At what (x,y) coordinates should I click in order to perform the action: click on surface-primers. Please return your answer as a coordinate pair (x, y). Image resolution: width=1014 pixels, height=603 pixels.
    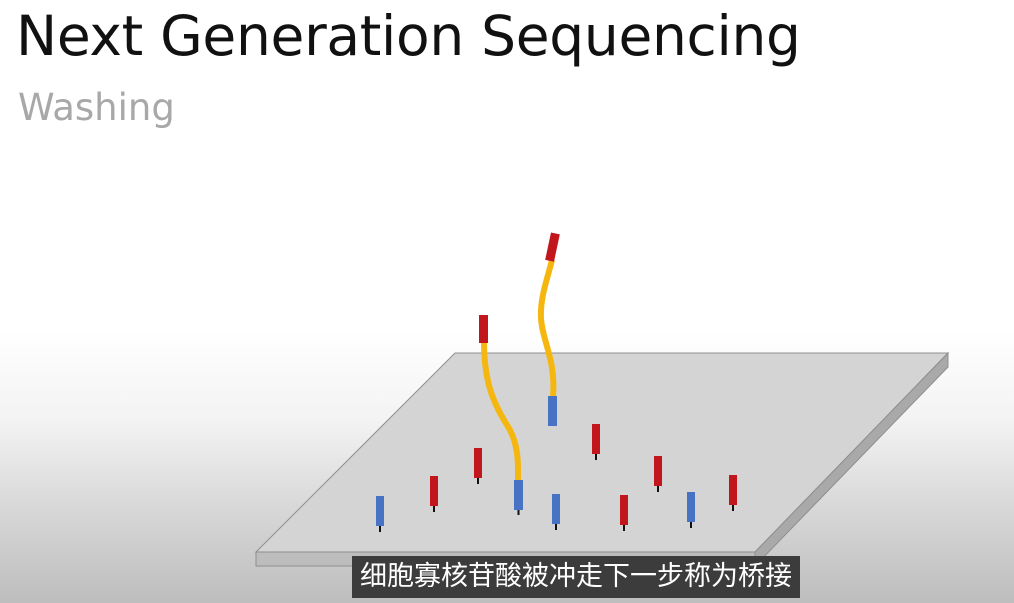
    Looking at the image, I should click on (556, 478).